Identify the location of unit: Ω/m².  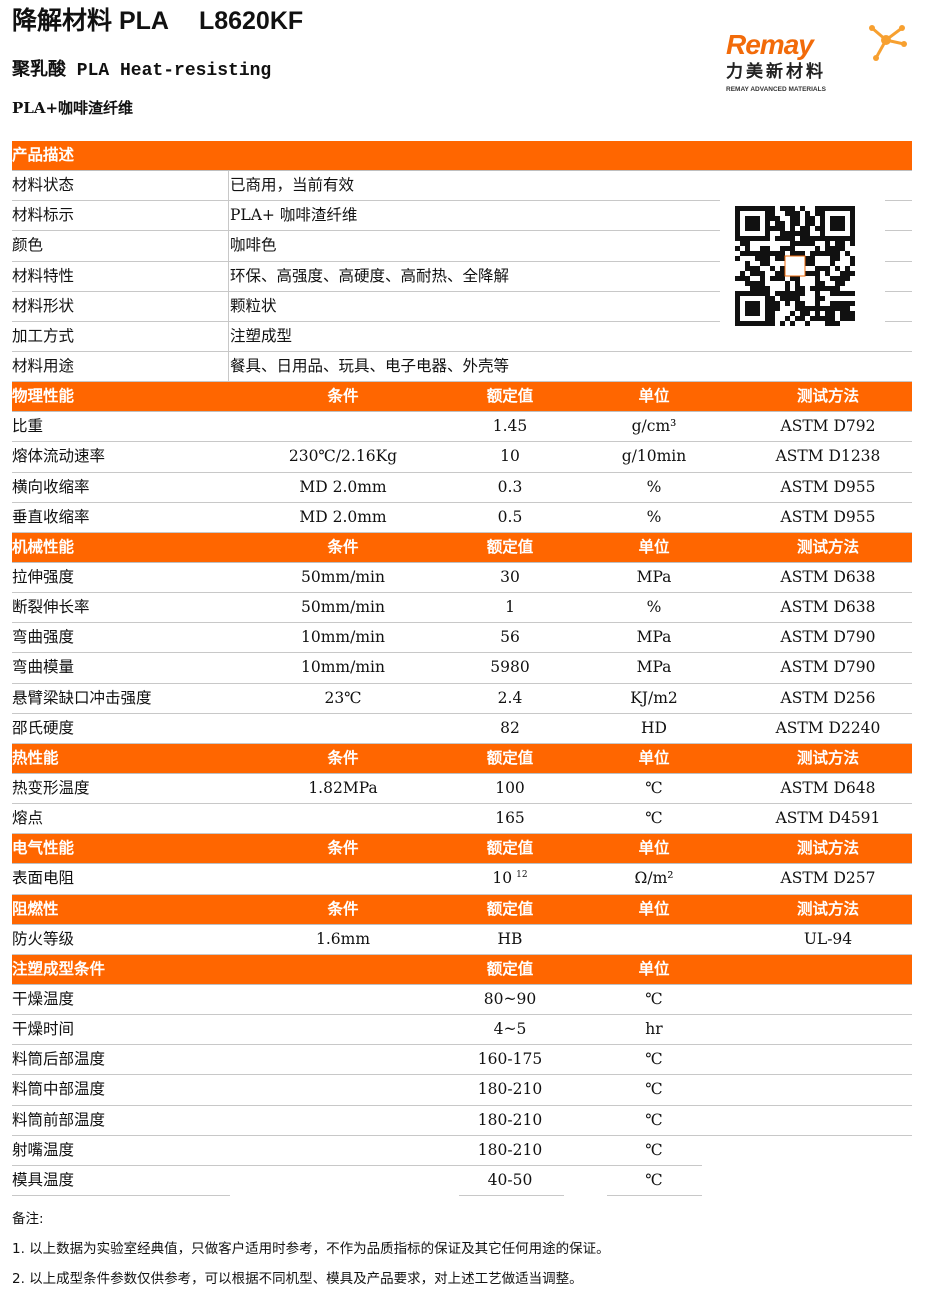
(654, 878).